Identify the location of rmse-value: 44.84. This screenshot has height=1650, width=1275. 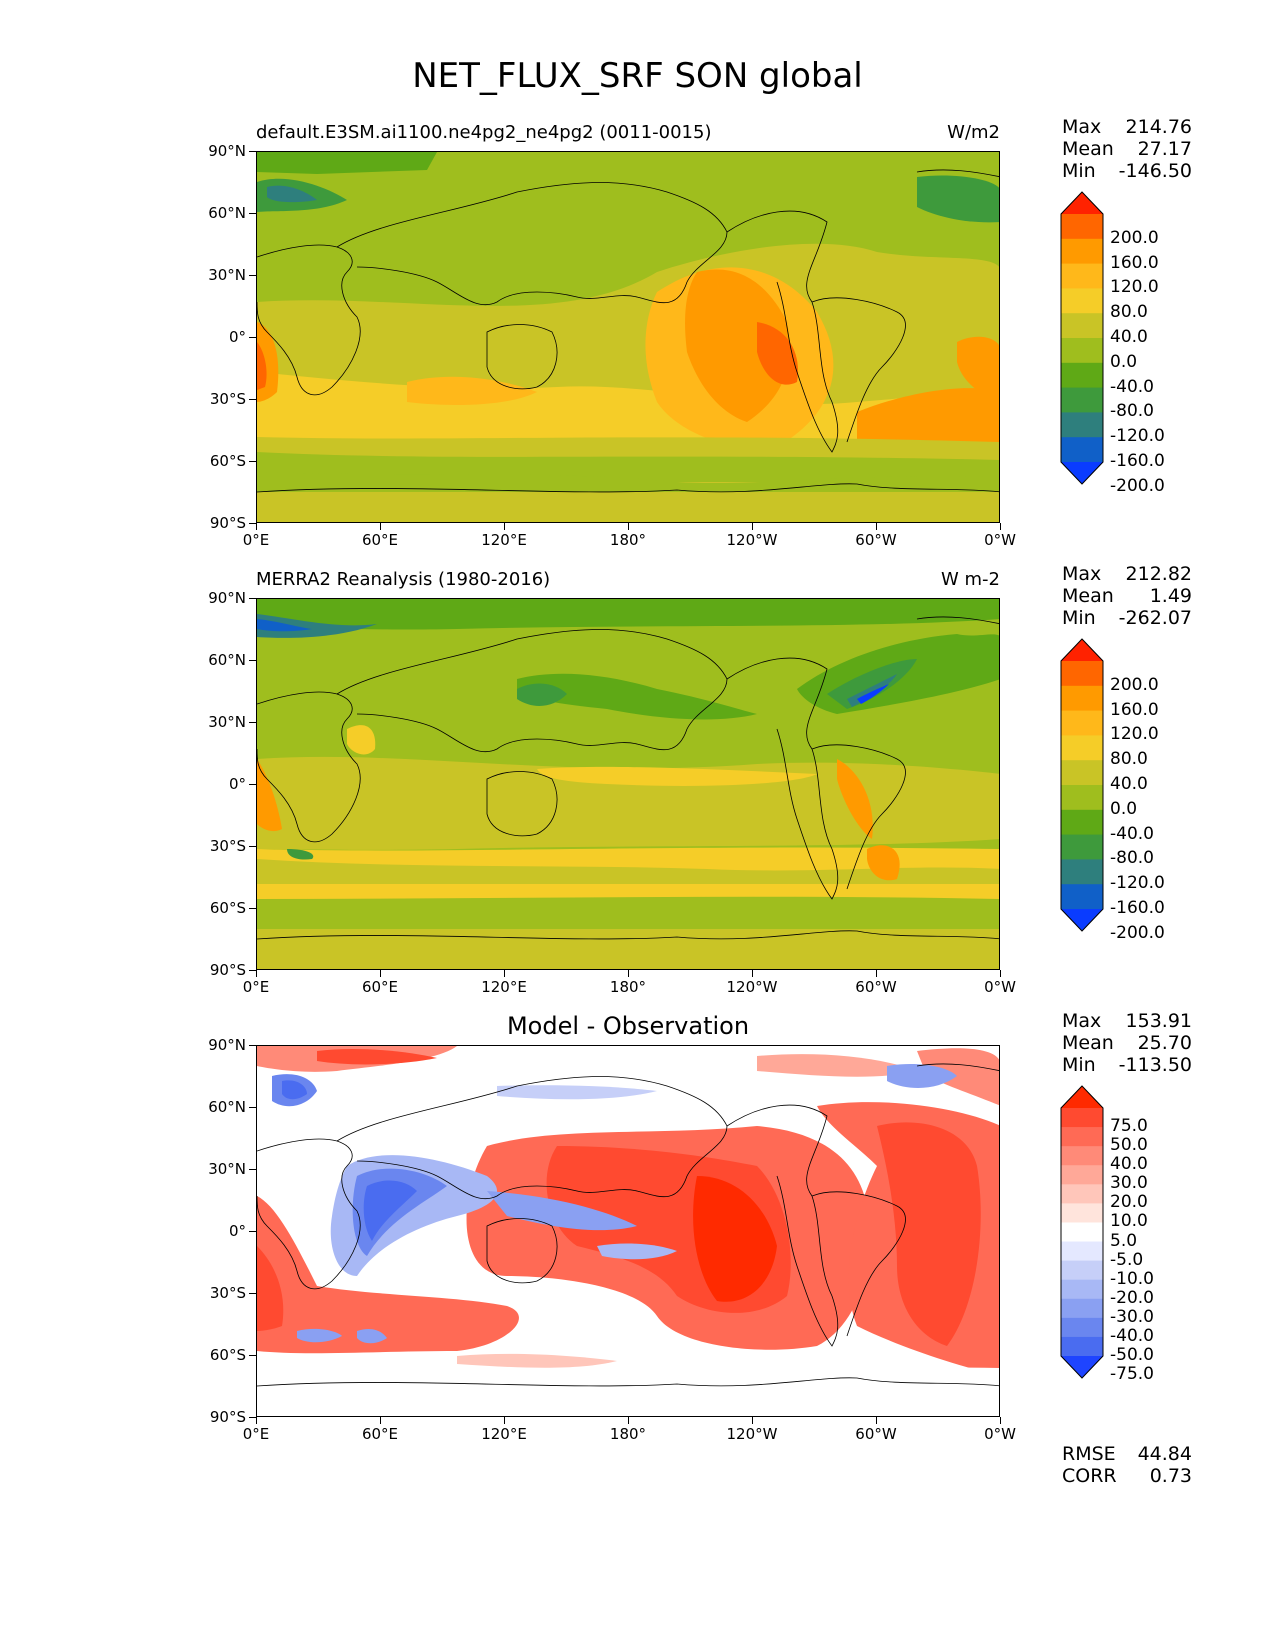
(1164, 1454).